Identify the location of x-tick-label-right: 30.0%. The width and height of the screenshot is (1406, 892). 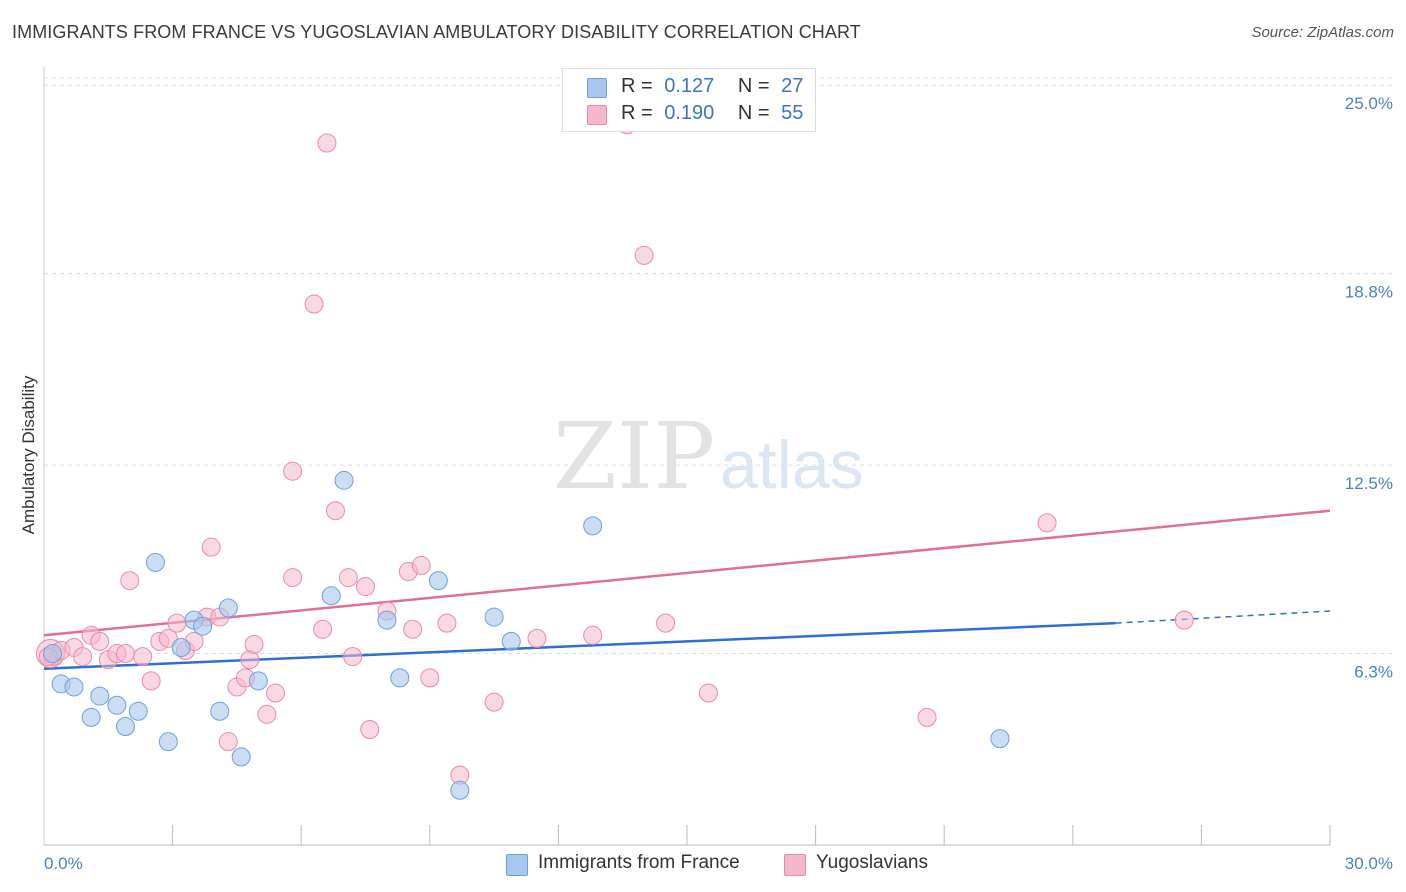
(1369, 863).